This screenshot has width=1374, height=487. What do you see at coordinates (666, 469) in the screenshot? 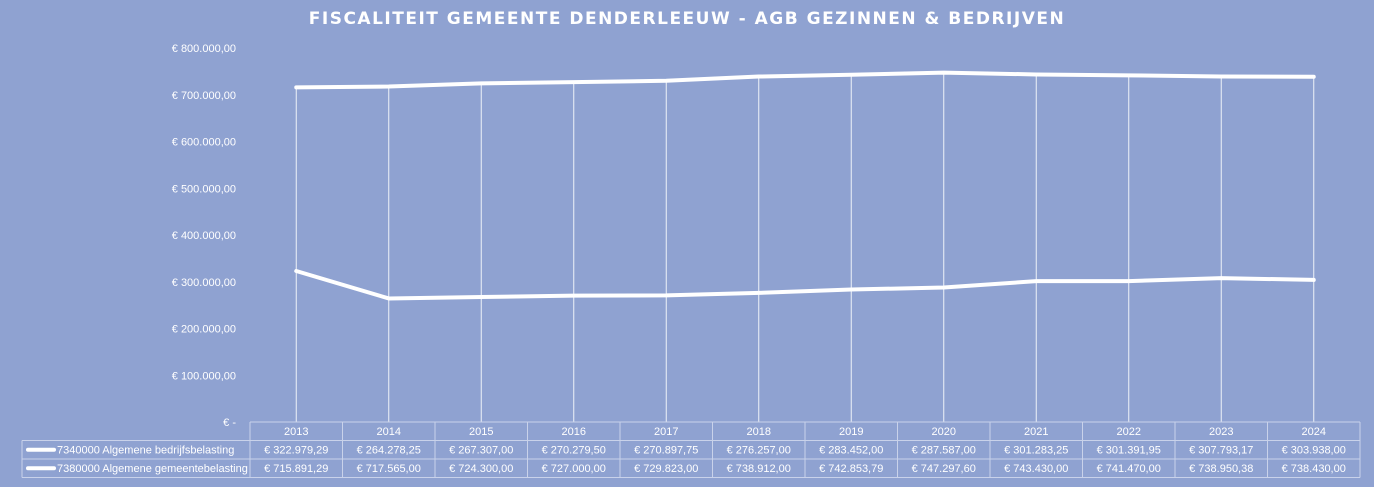
I see `data-label: € 729.823,00` at bounding box center [666, 469].